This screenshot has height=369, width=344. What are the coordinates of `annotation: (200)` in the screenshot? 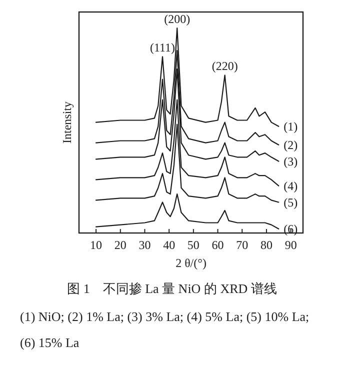 It's located at (177, 19).